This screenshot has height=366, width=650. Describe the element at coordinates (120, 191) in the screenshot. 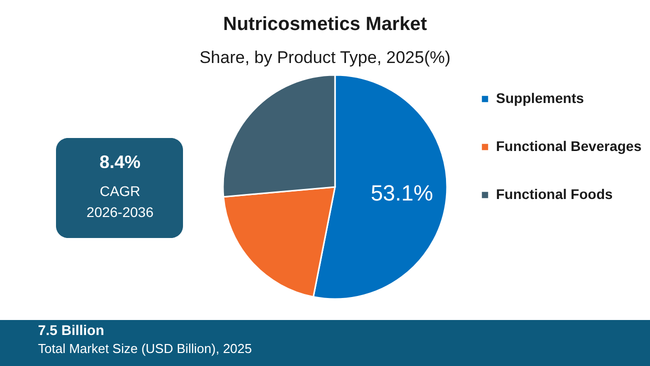

I see `text: CAGR` at that location.